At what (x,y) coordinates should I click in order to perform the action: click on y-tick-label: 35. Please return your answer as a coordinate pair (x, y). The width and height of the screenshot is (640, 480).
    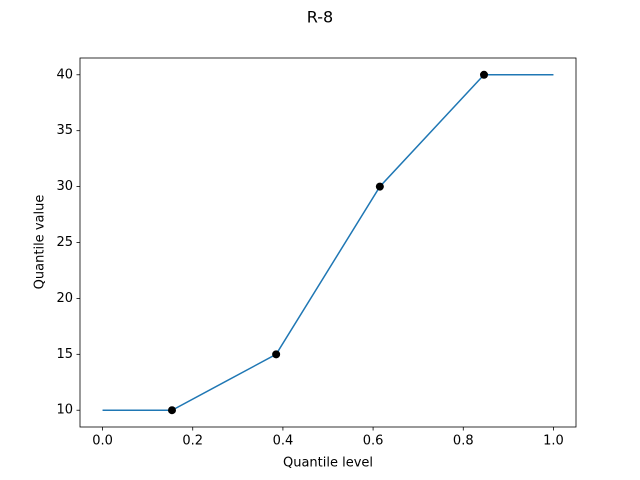
    Looking at the image, I should click on (64, 130).